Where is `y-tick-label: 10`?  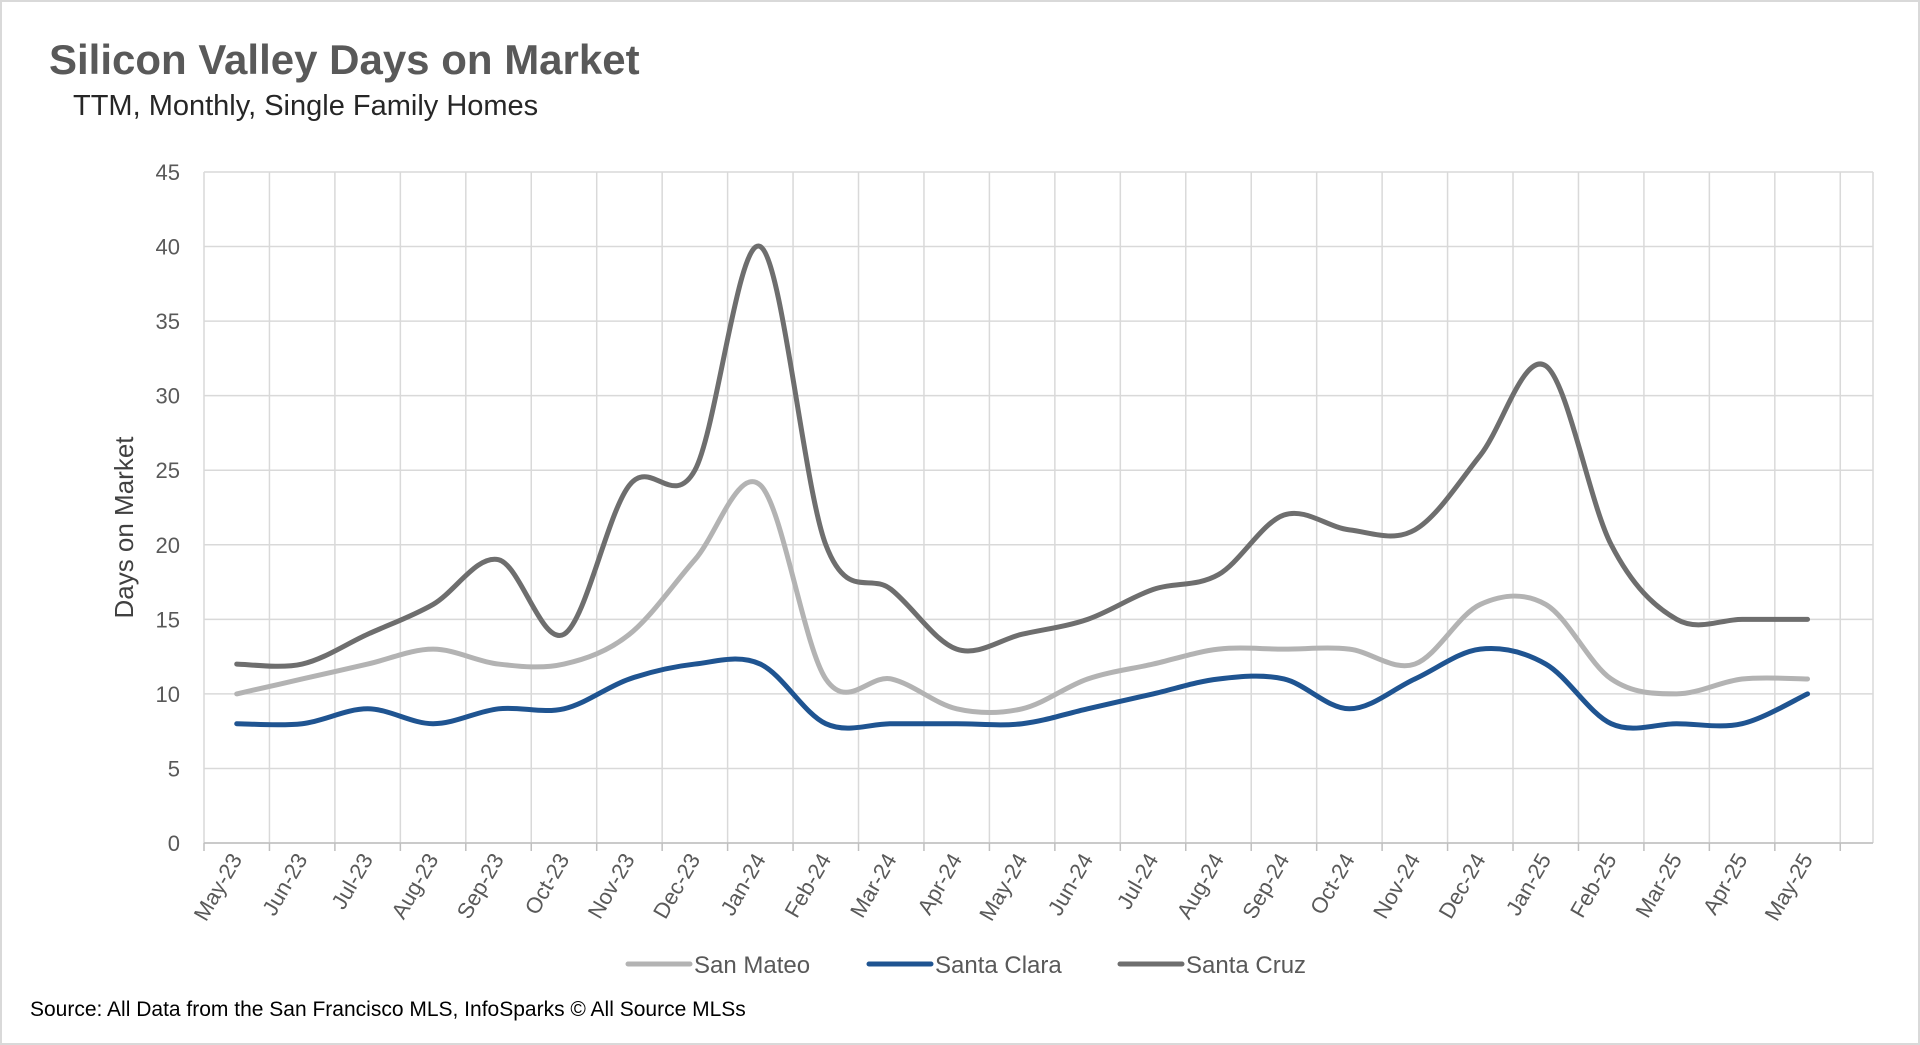 y-tick-label: 10 is located at coordinates (168, 694).